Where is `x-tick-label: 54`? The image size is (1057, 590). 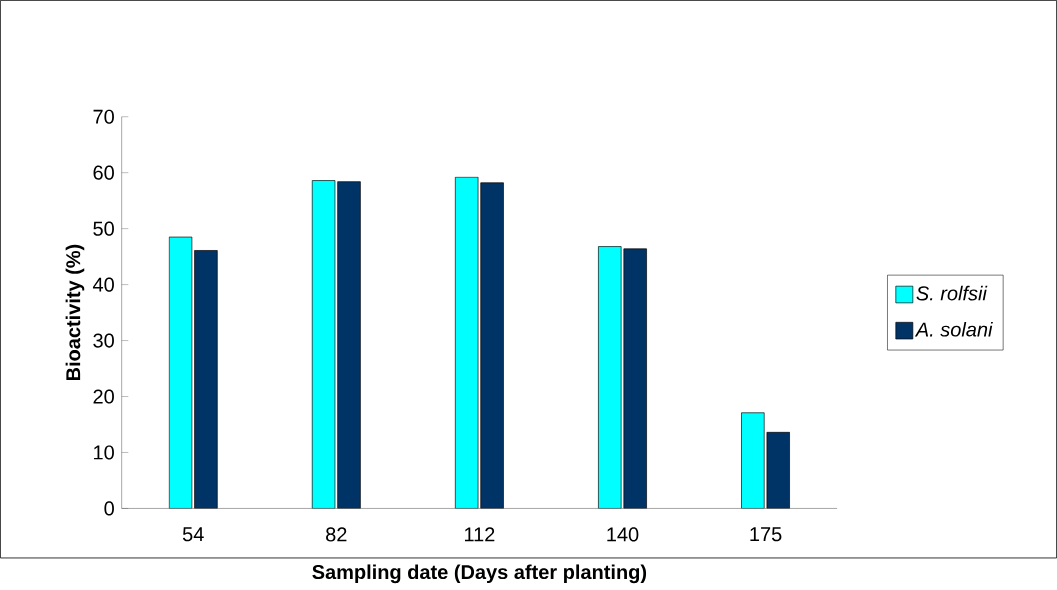
x-tick-label: 54 is located at coordinates (193, 534).